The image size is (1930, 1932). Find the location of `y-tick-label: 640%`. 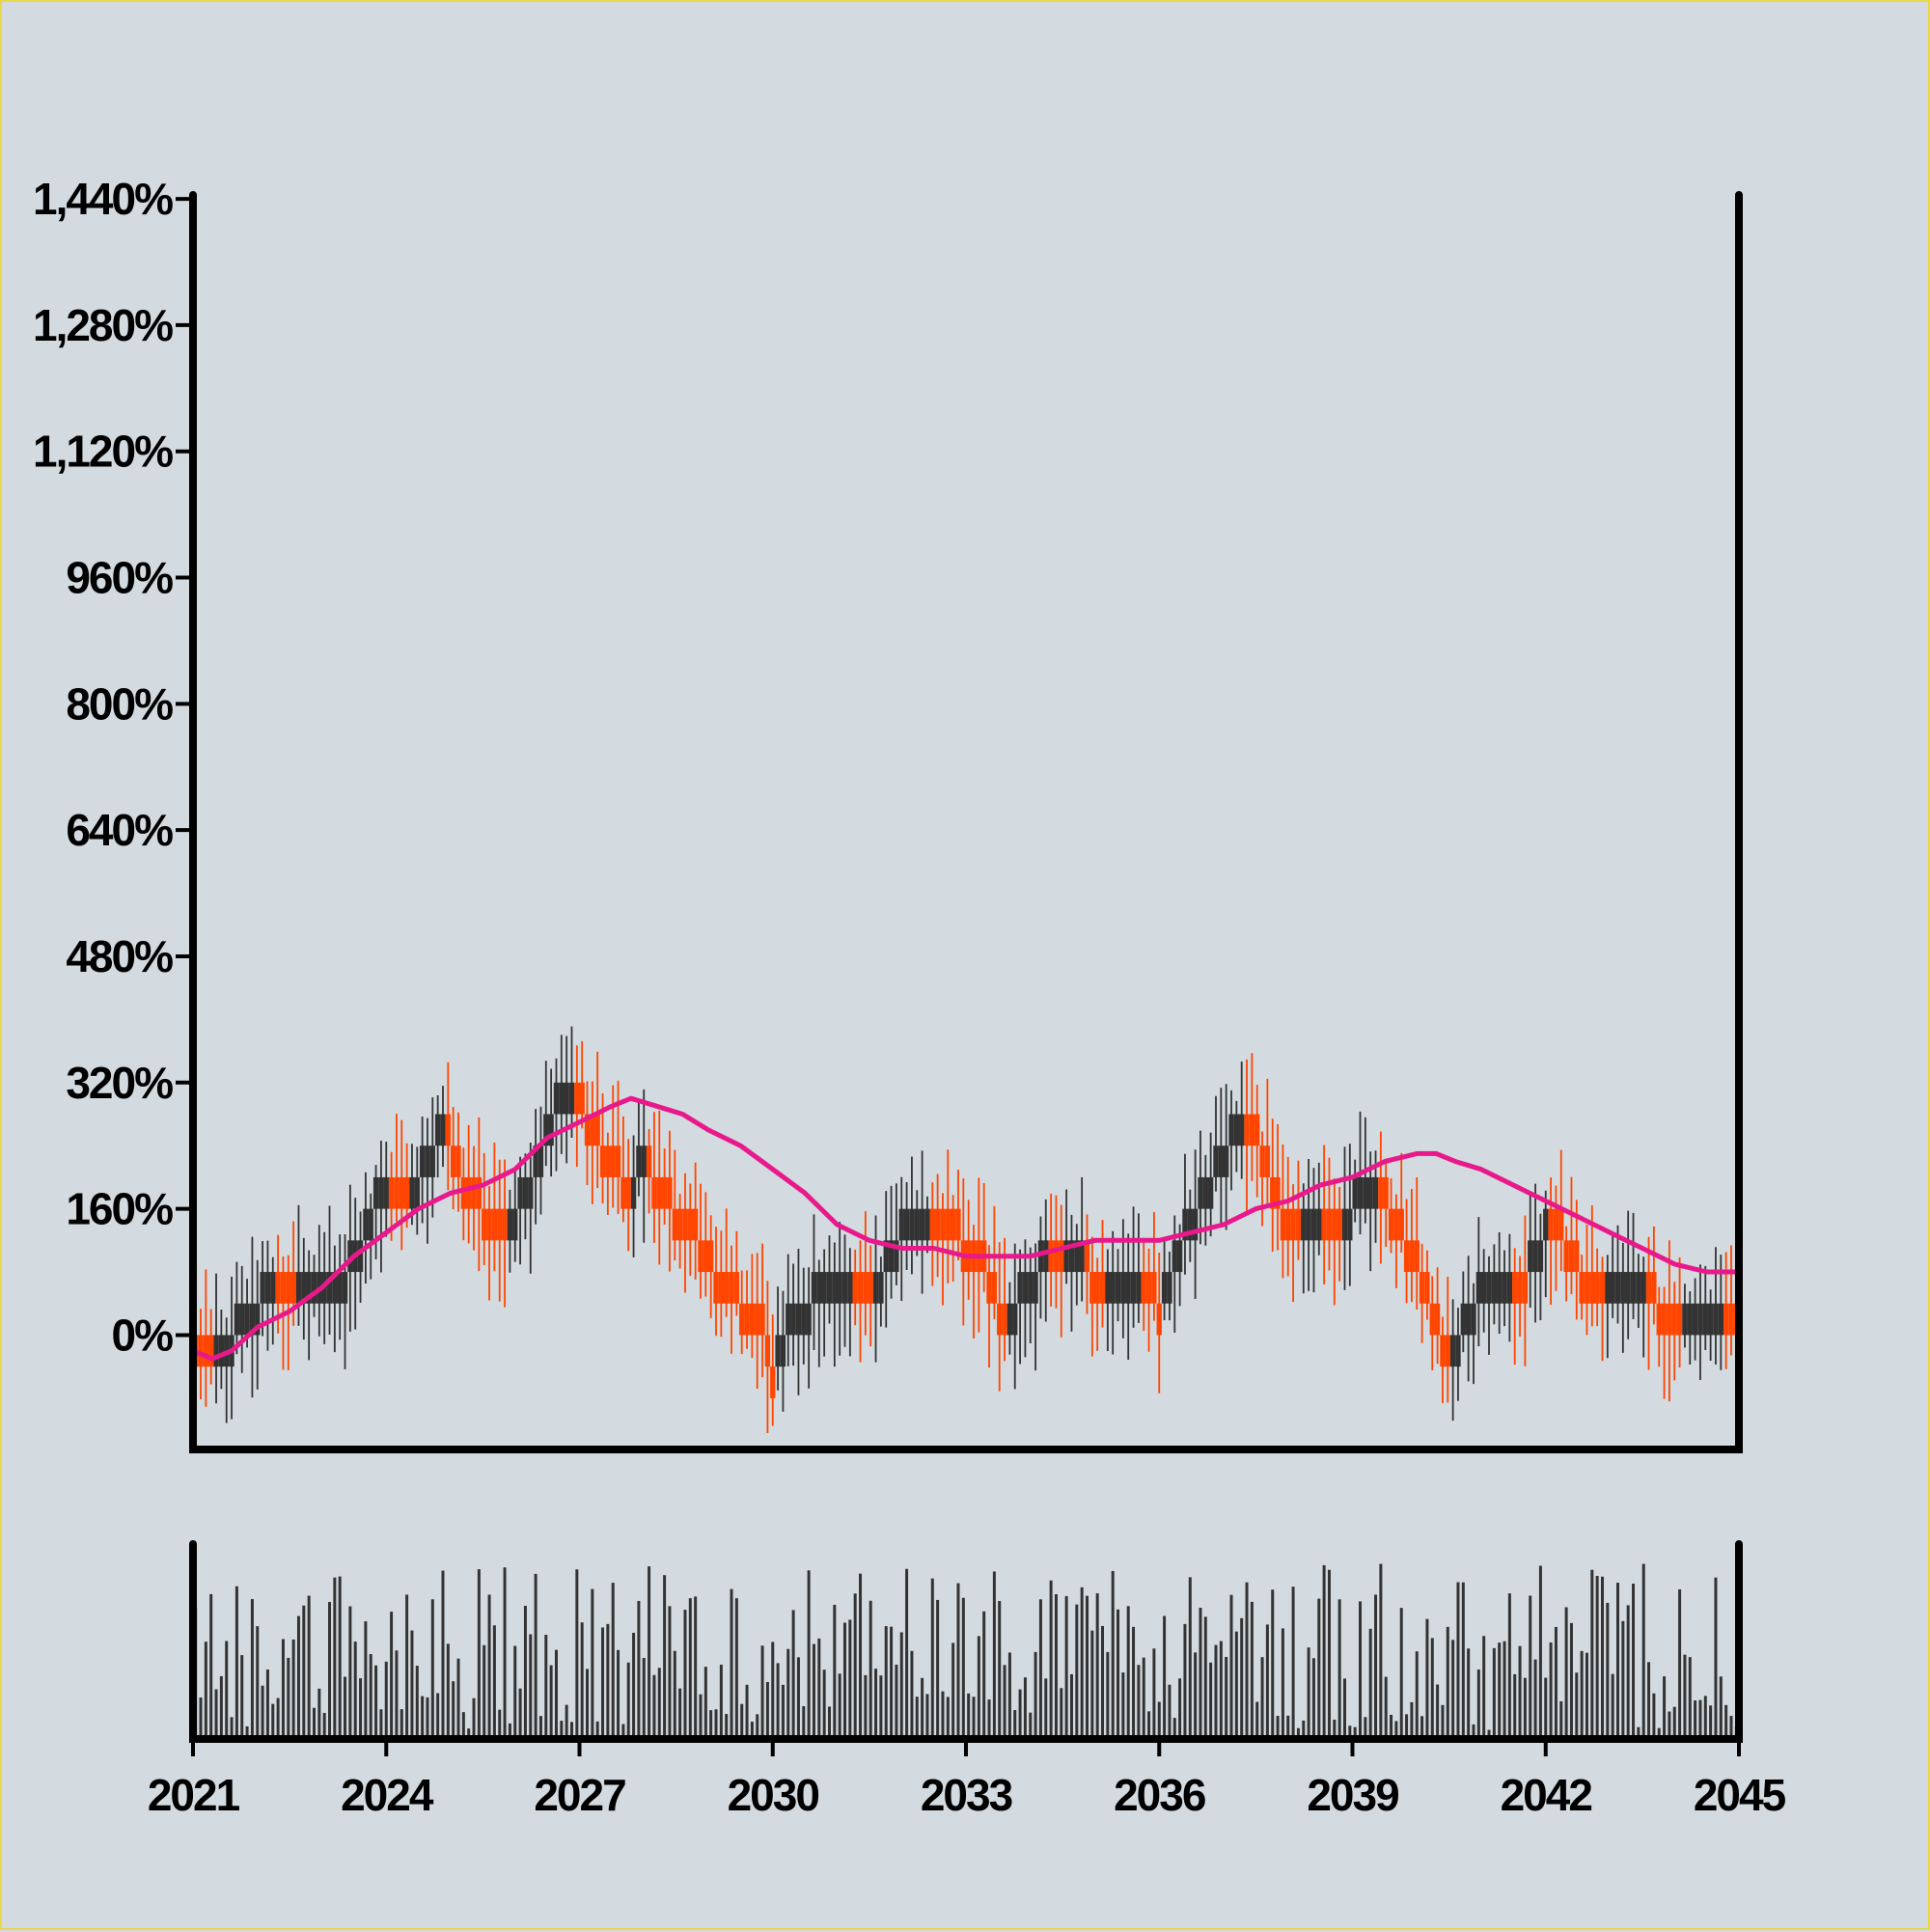

y-tick-label: 640% is located at coordinates (119, 830).